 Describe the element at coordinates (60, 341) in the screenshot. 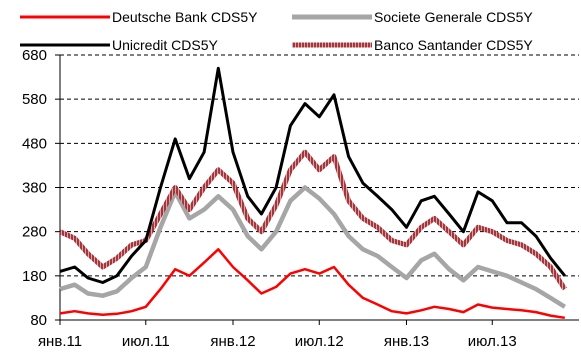

I see `x-tick-label: янв.11` at that location.